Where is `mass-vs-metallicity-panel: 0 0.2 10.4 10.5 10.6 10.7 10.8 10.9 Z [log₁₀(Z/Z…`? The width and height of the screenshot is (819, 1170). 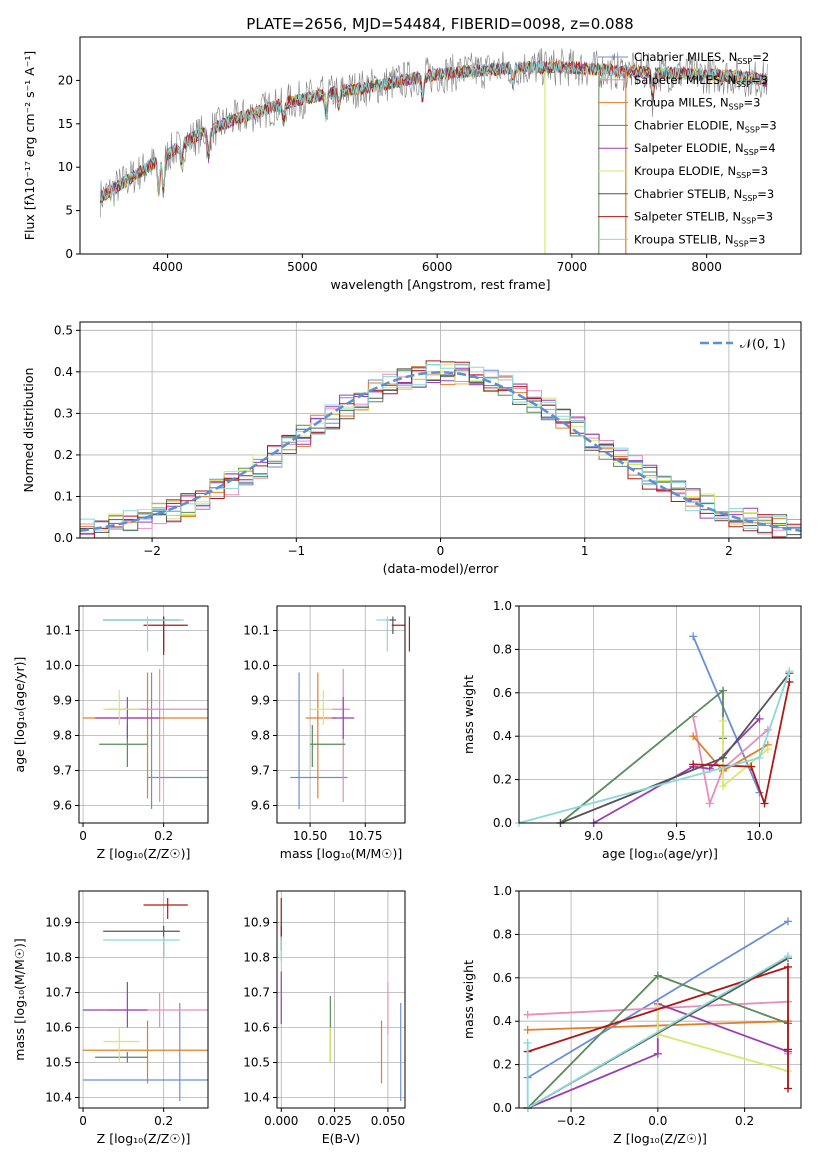 mass-vs-metallicity-panel: 0 0.2 10.4 10.5 10.6 10.7 10.8 10.9 Z [log₁₀(Z/Z… is located at coordinates (110, 1018).